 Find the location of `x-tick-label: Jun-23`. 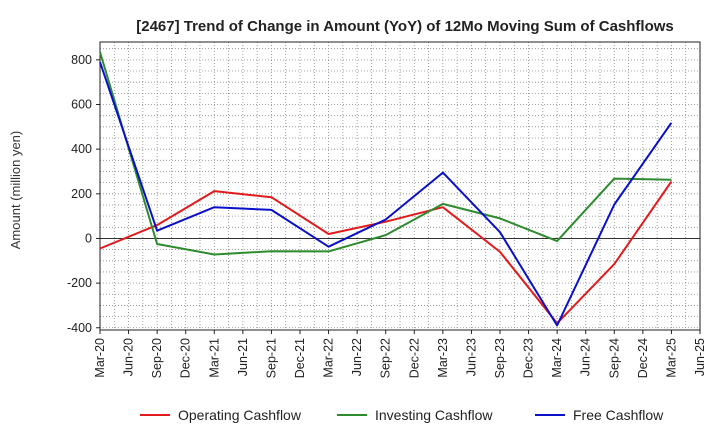

x-tick-label: Jun-23 is located at coordinates (471, 357).